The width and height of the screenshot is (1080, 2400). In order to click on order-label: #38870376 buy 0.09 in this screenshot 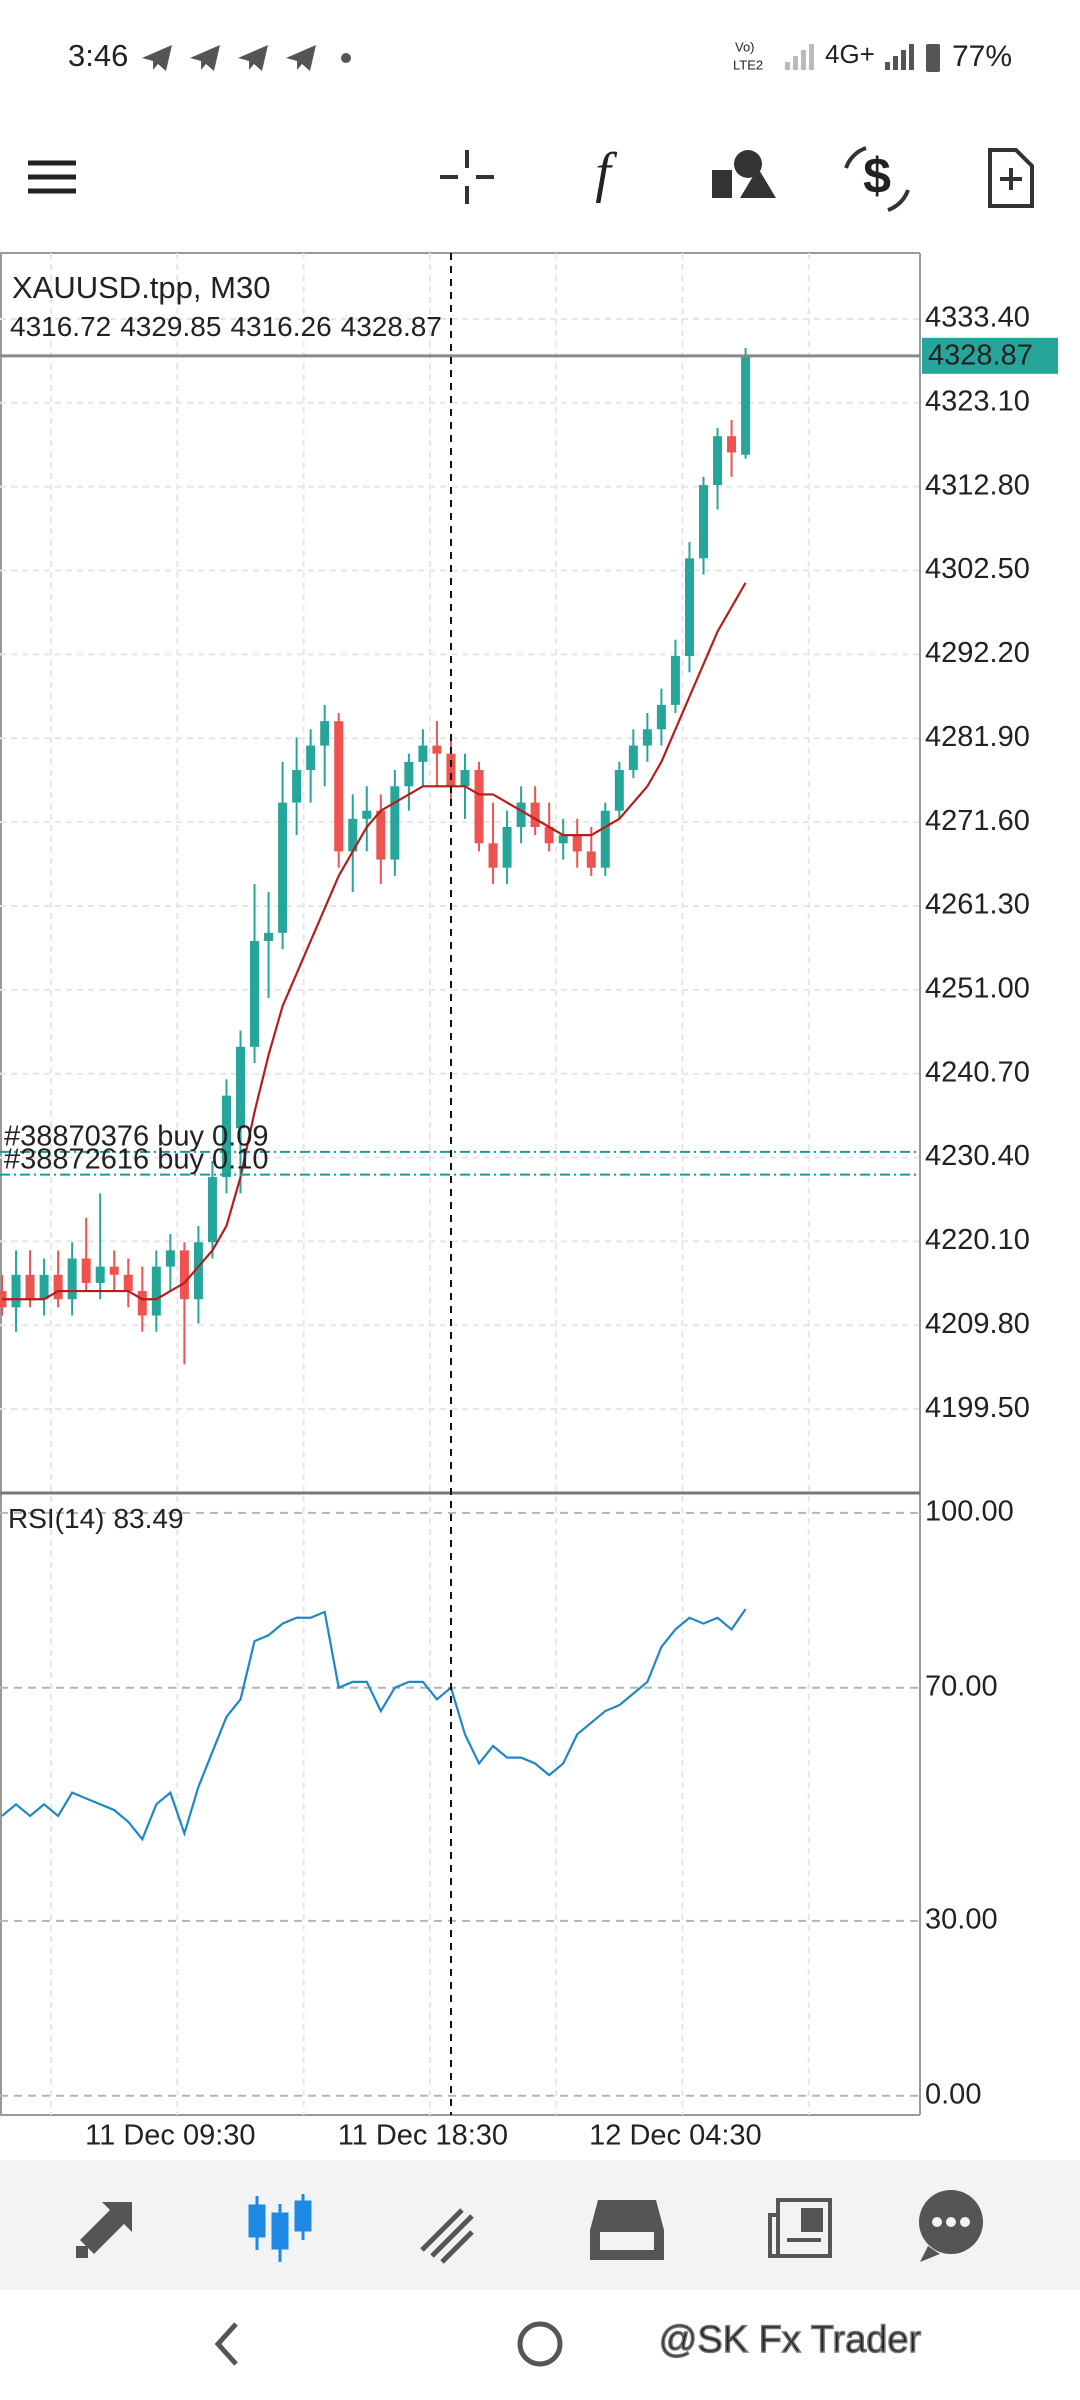, I will do `click(136, 1137)`.